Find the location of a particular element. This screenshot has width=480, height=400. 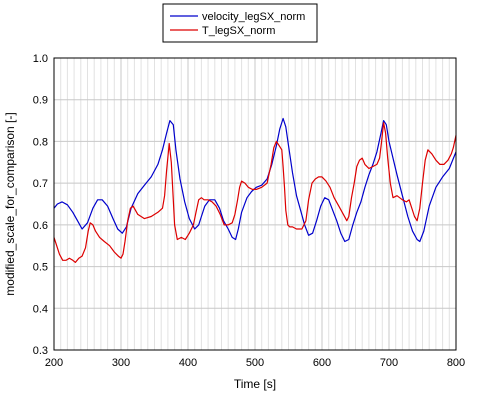

y-tick-label: 0.3 is located at coordinates (40, 351).